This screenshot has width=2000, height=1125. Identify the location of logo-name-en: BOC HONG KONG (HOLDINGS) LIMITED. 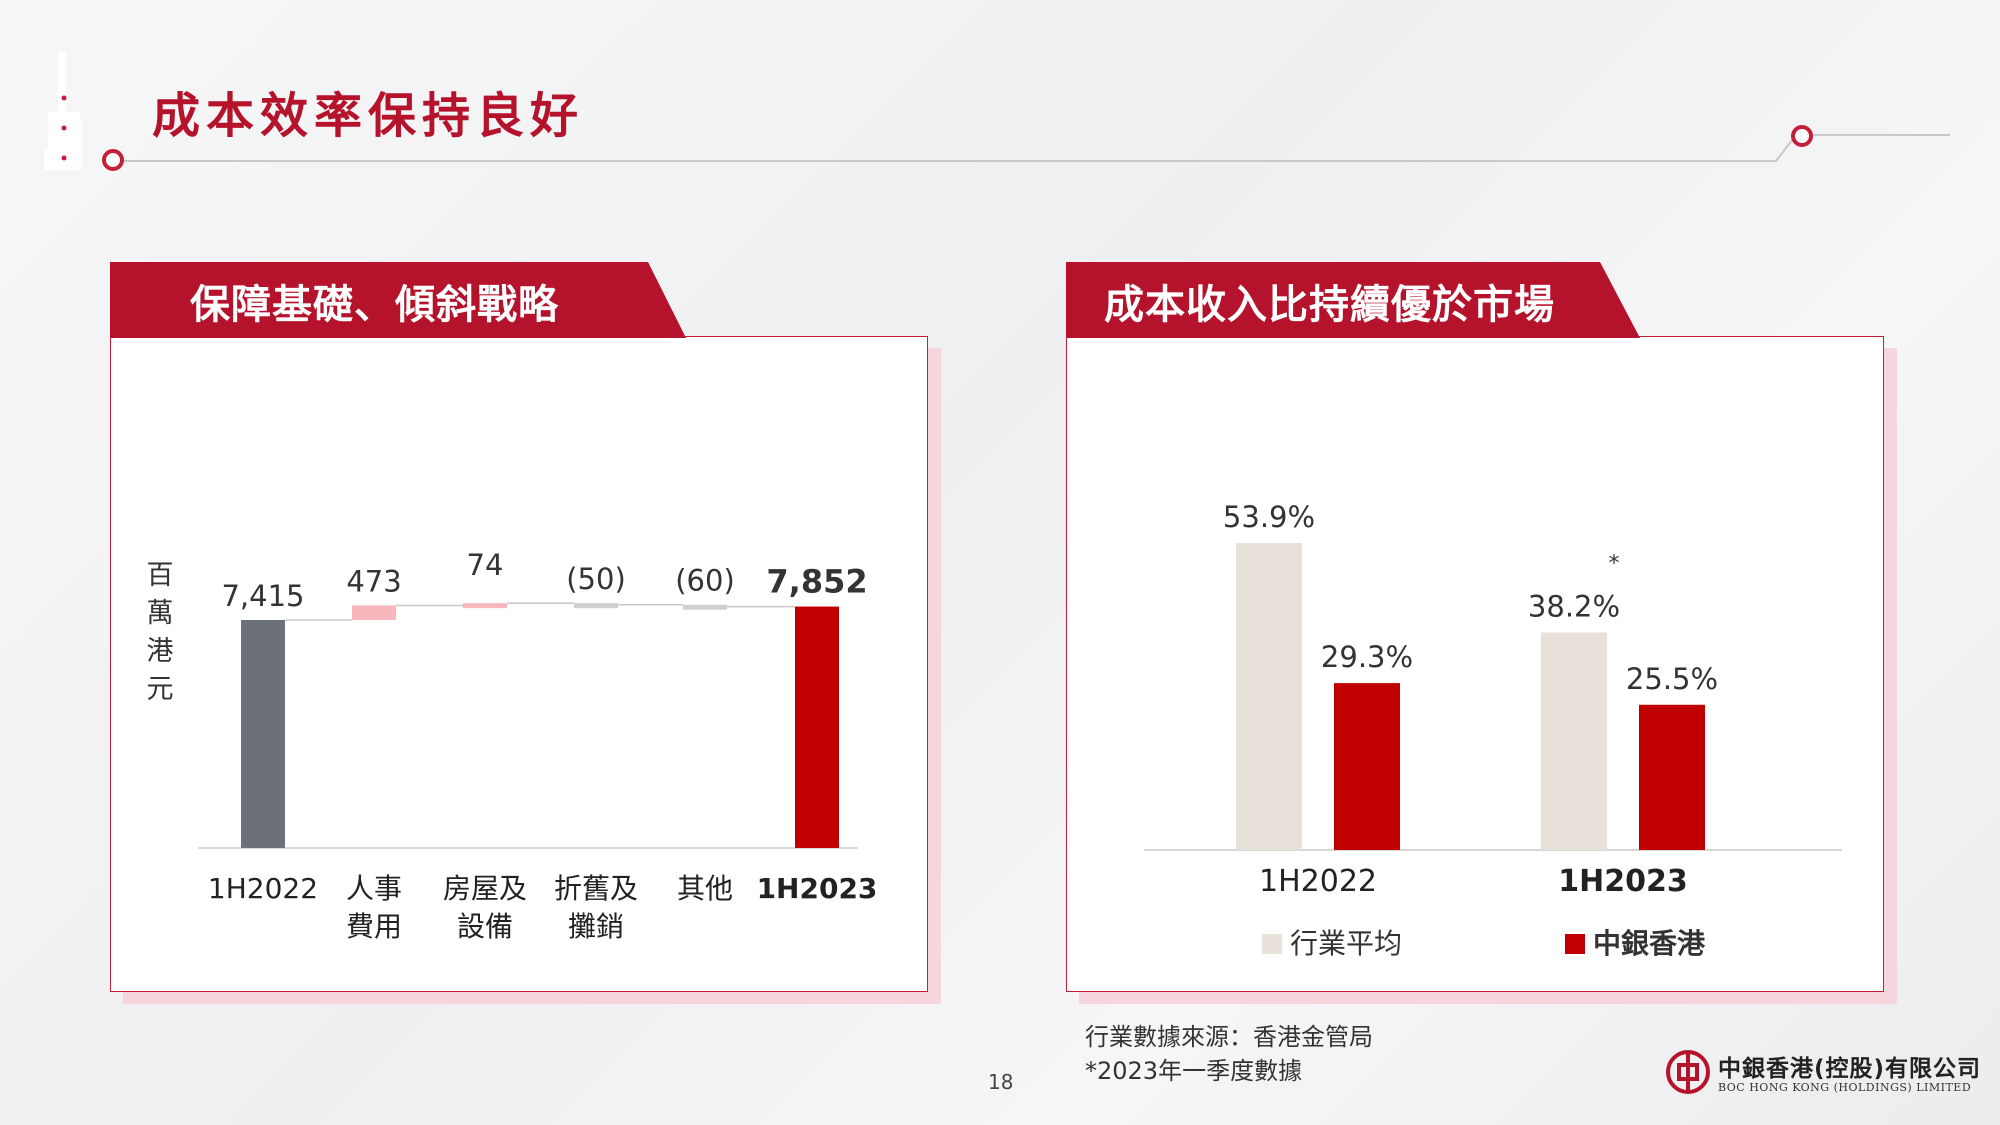
(1845, 1087).